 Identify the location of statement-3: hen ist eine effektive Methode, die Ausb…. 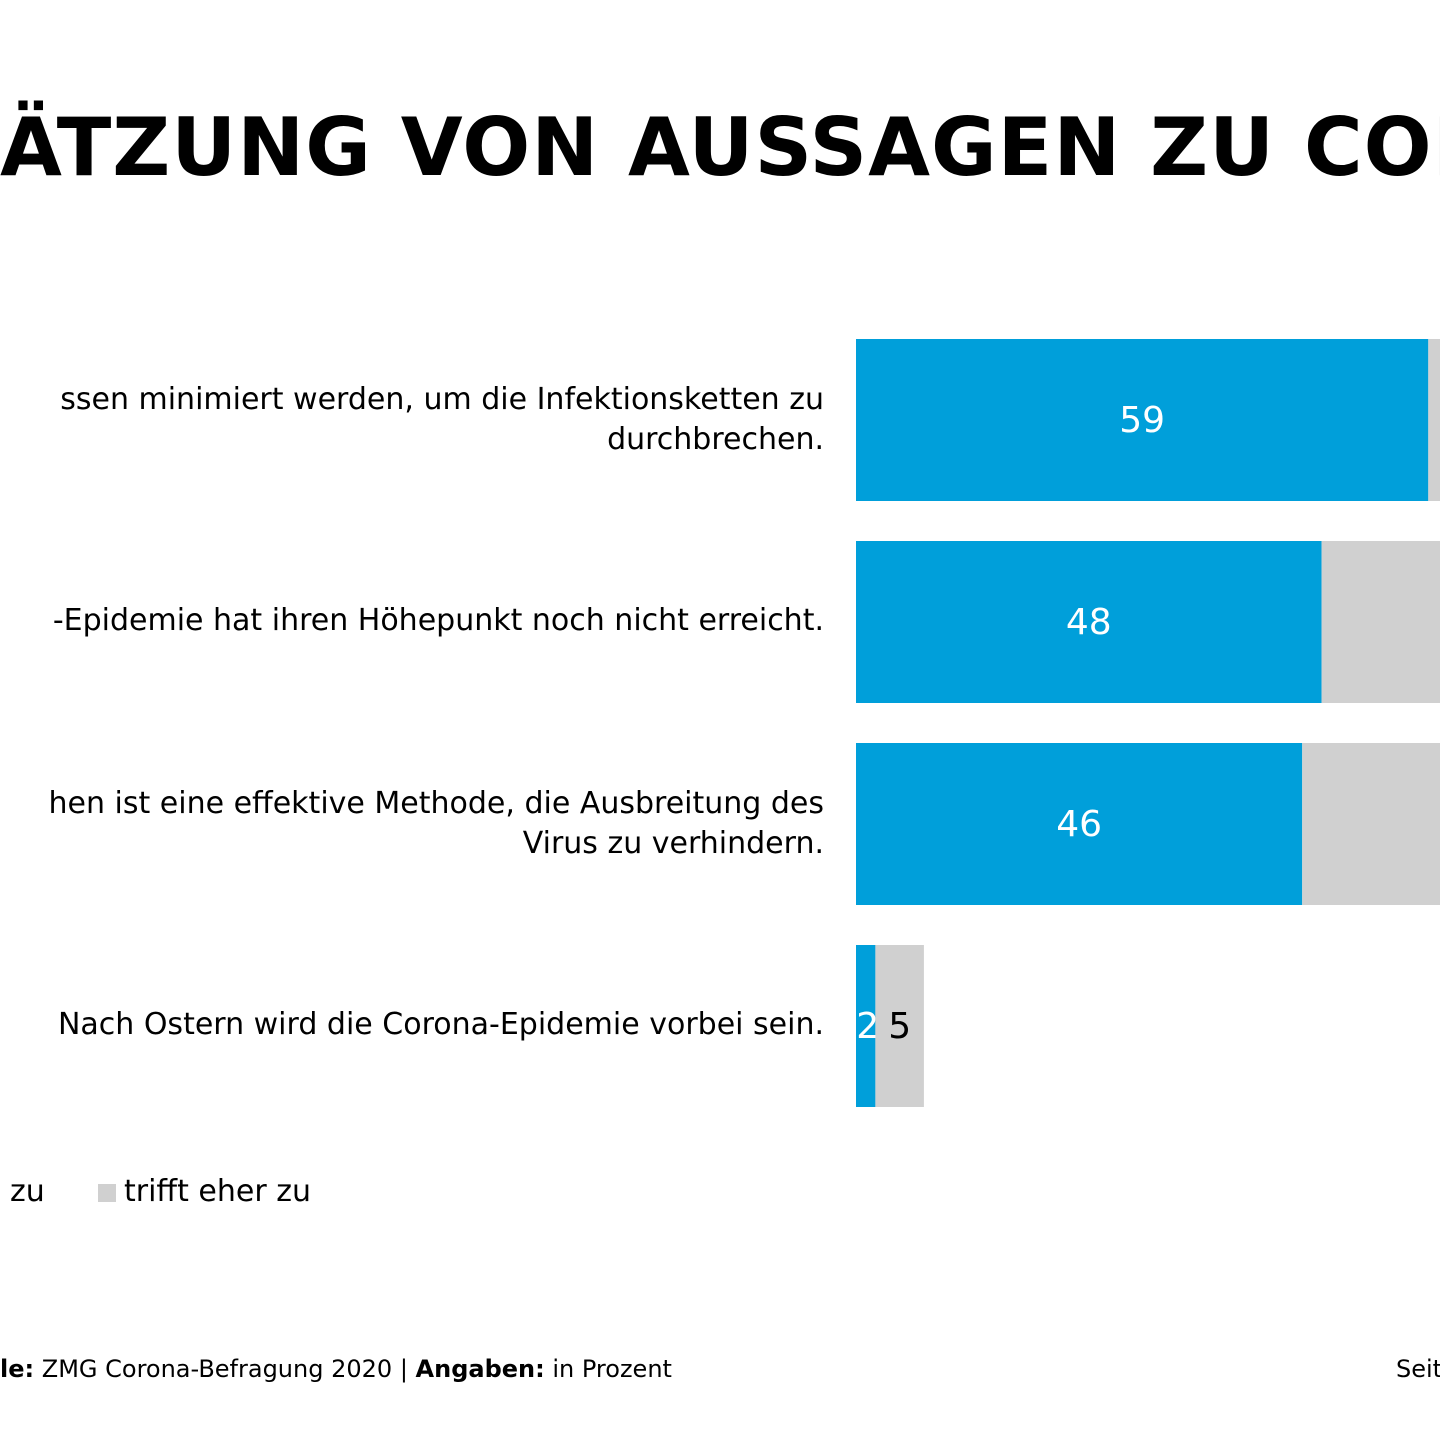
(412, 824).